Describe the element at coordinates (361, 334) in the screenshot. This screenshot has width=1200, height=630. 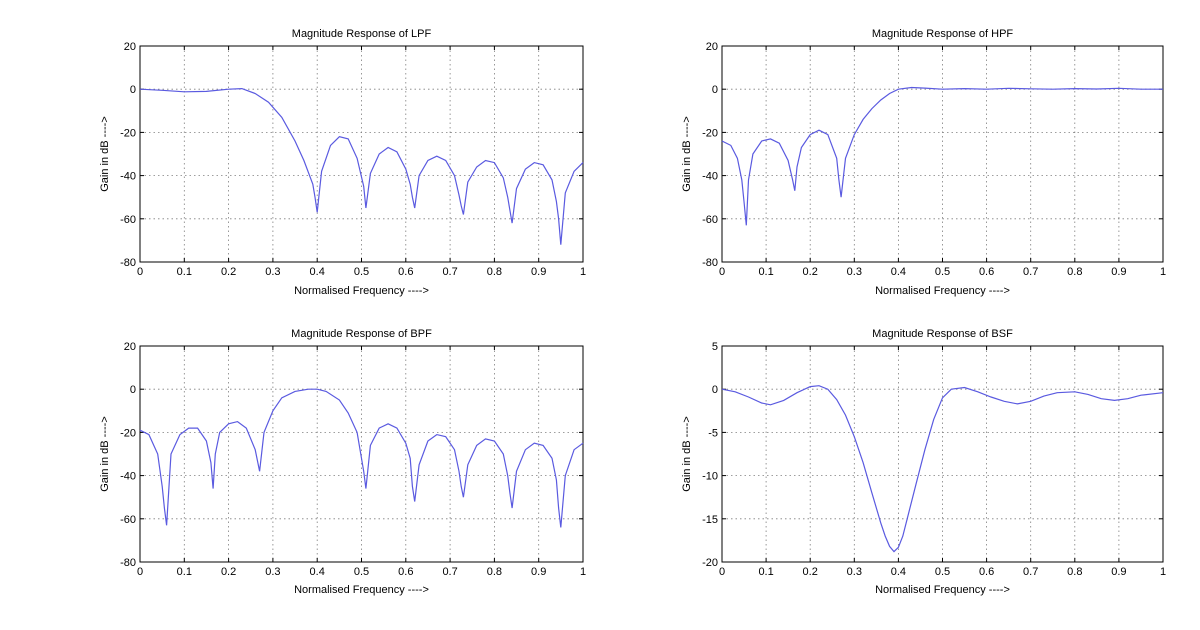
I see `chart-title: Magnitude Response of BPF` at that location.